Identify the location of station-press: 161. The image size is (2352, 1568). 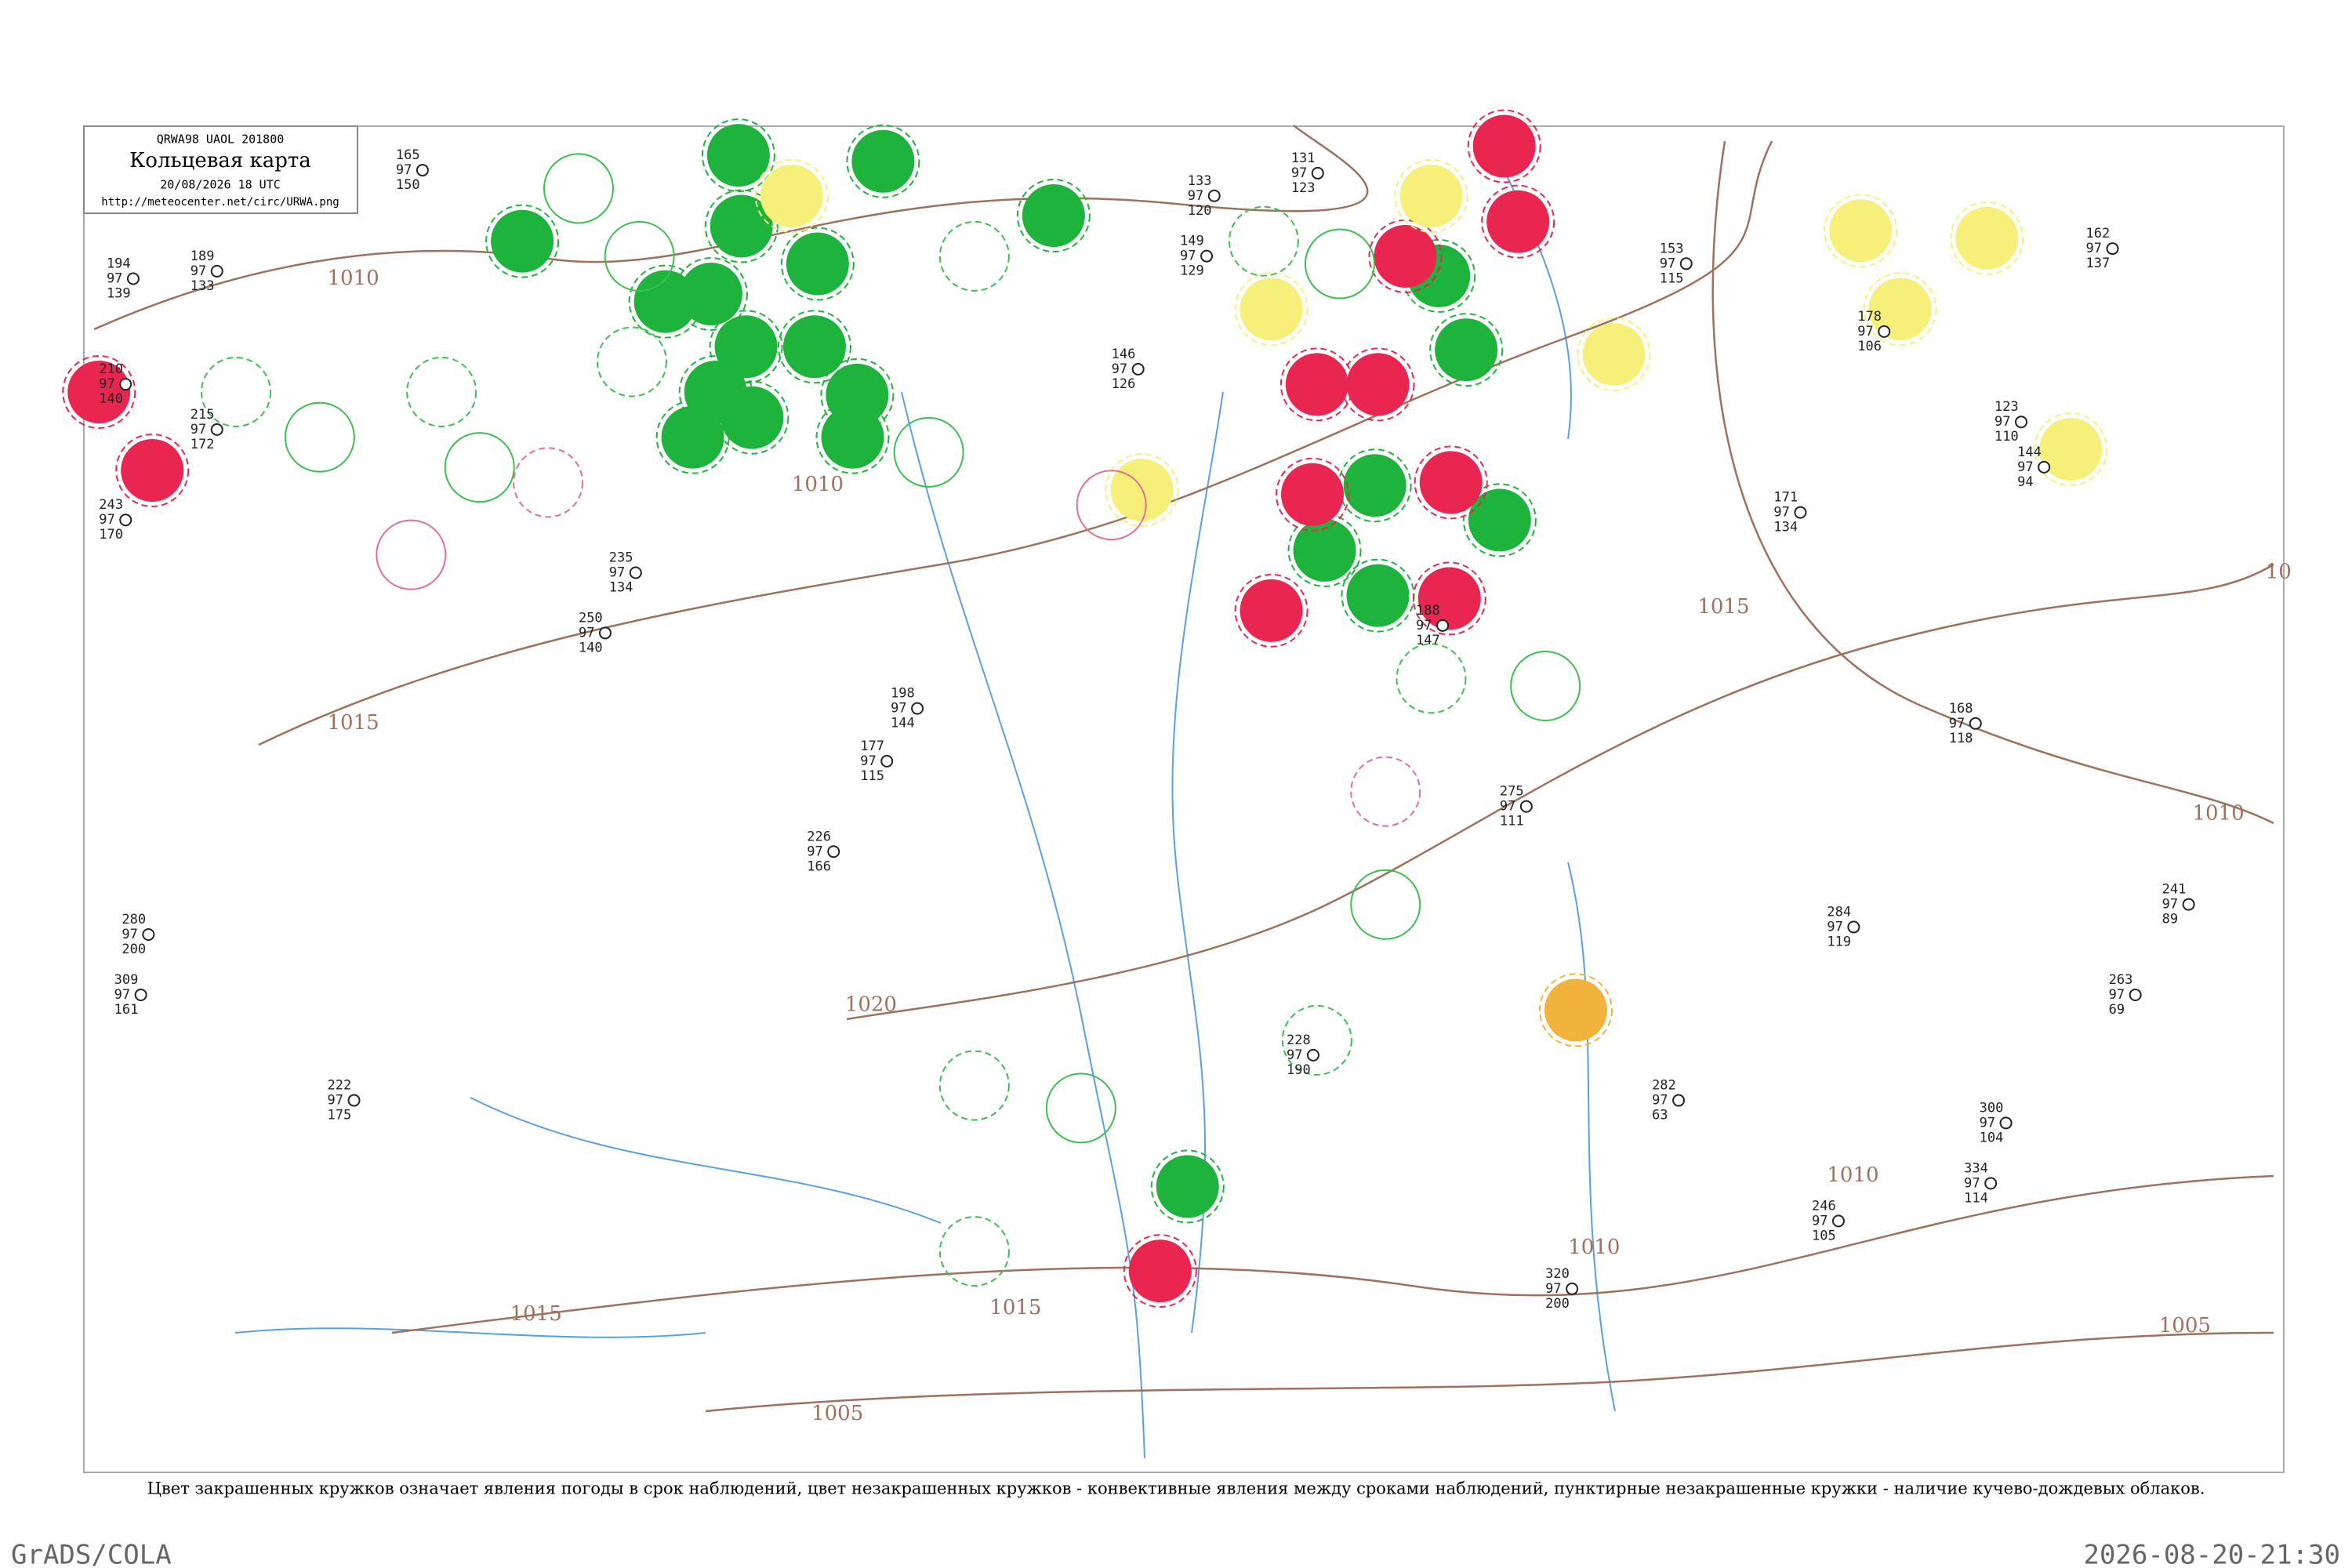
(127, 1010).